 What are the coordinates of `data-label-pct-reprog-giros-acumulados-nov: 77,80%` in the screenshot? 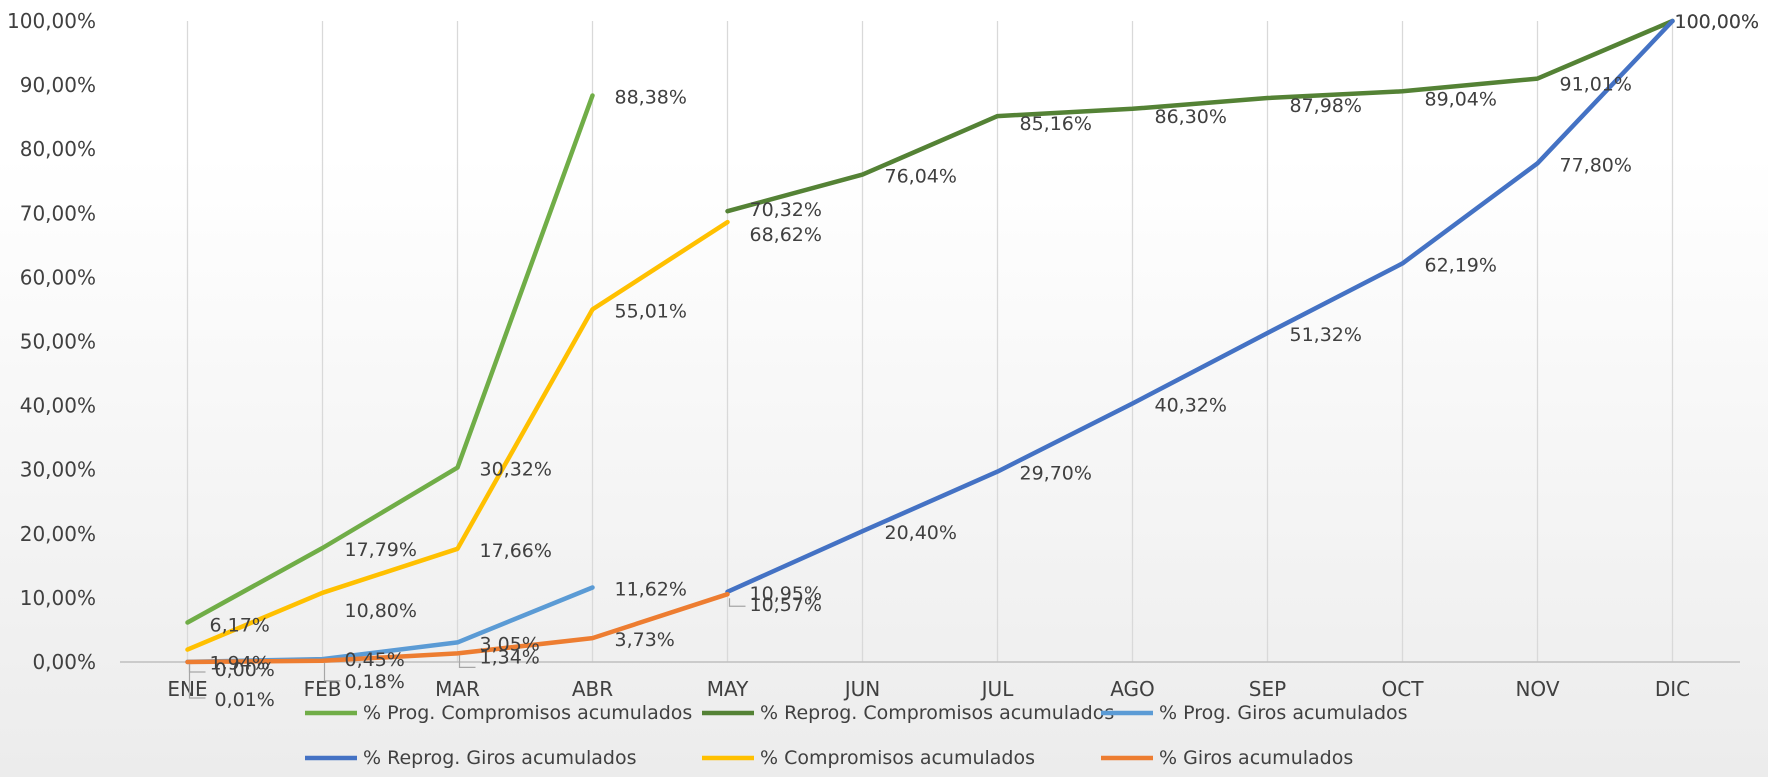 It's located at (1596, 165).